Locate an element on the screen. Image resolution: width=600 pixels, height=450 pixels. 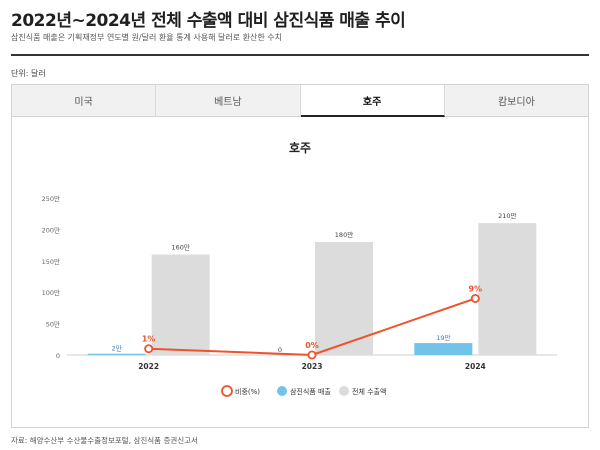
x-tick-label-2024: 2024 is located at coordinates (475, 366).